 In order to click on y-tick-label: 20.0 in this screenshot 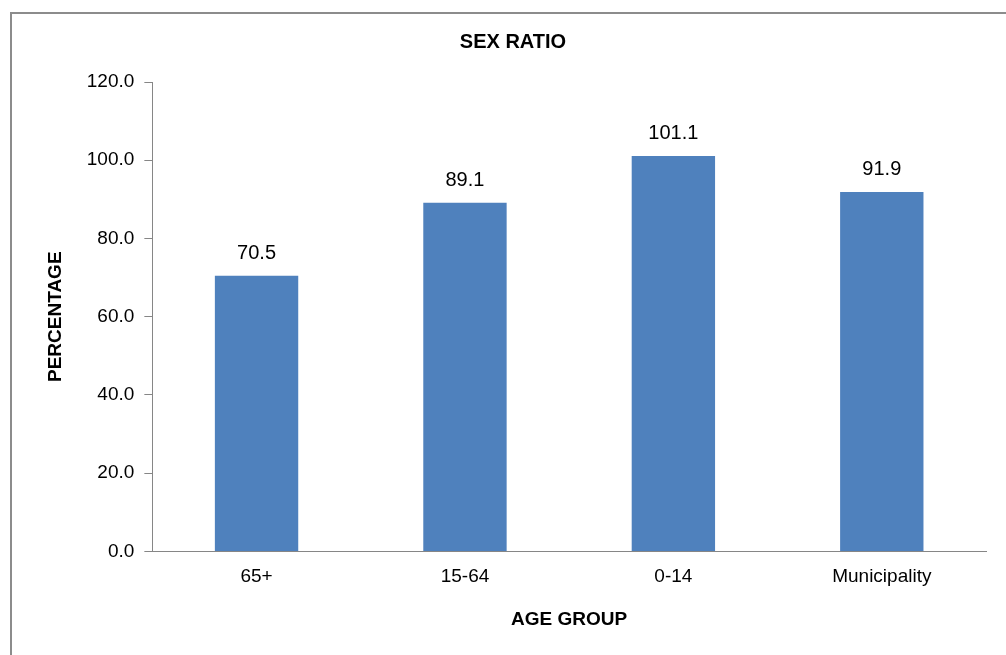, I will do `click(116, 472)`.